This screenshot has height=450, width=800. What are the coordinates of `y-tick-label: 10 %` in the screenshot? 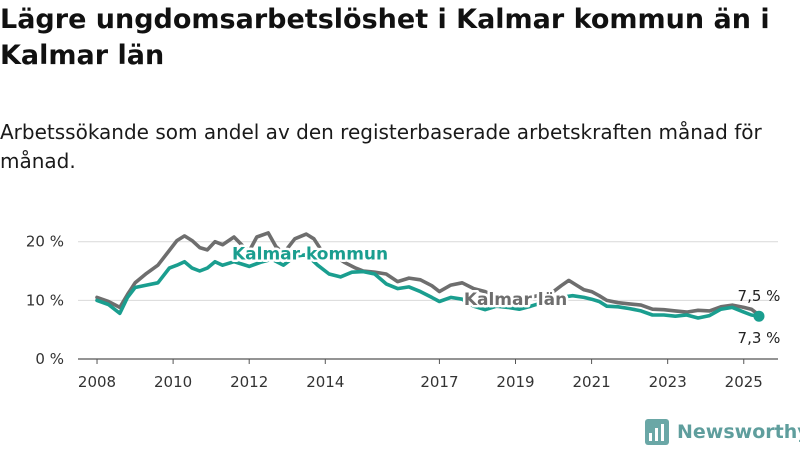 It's located at (45, 300).